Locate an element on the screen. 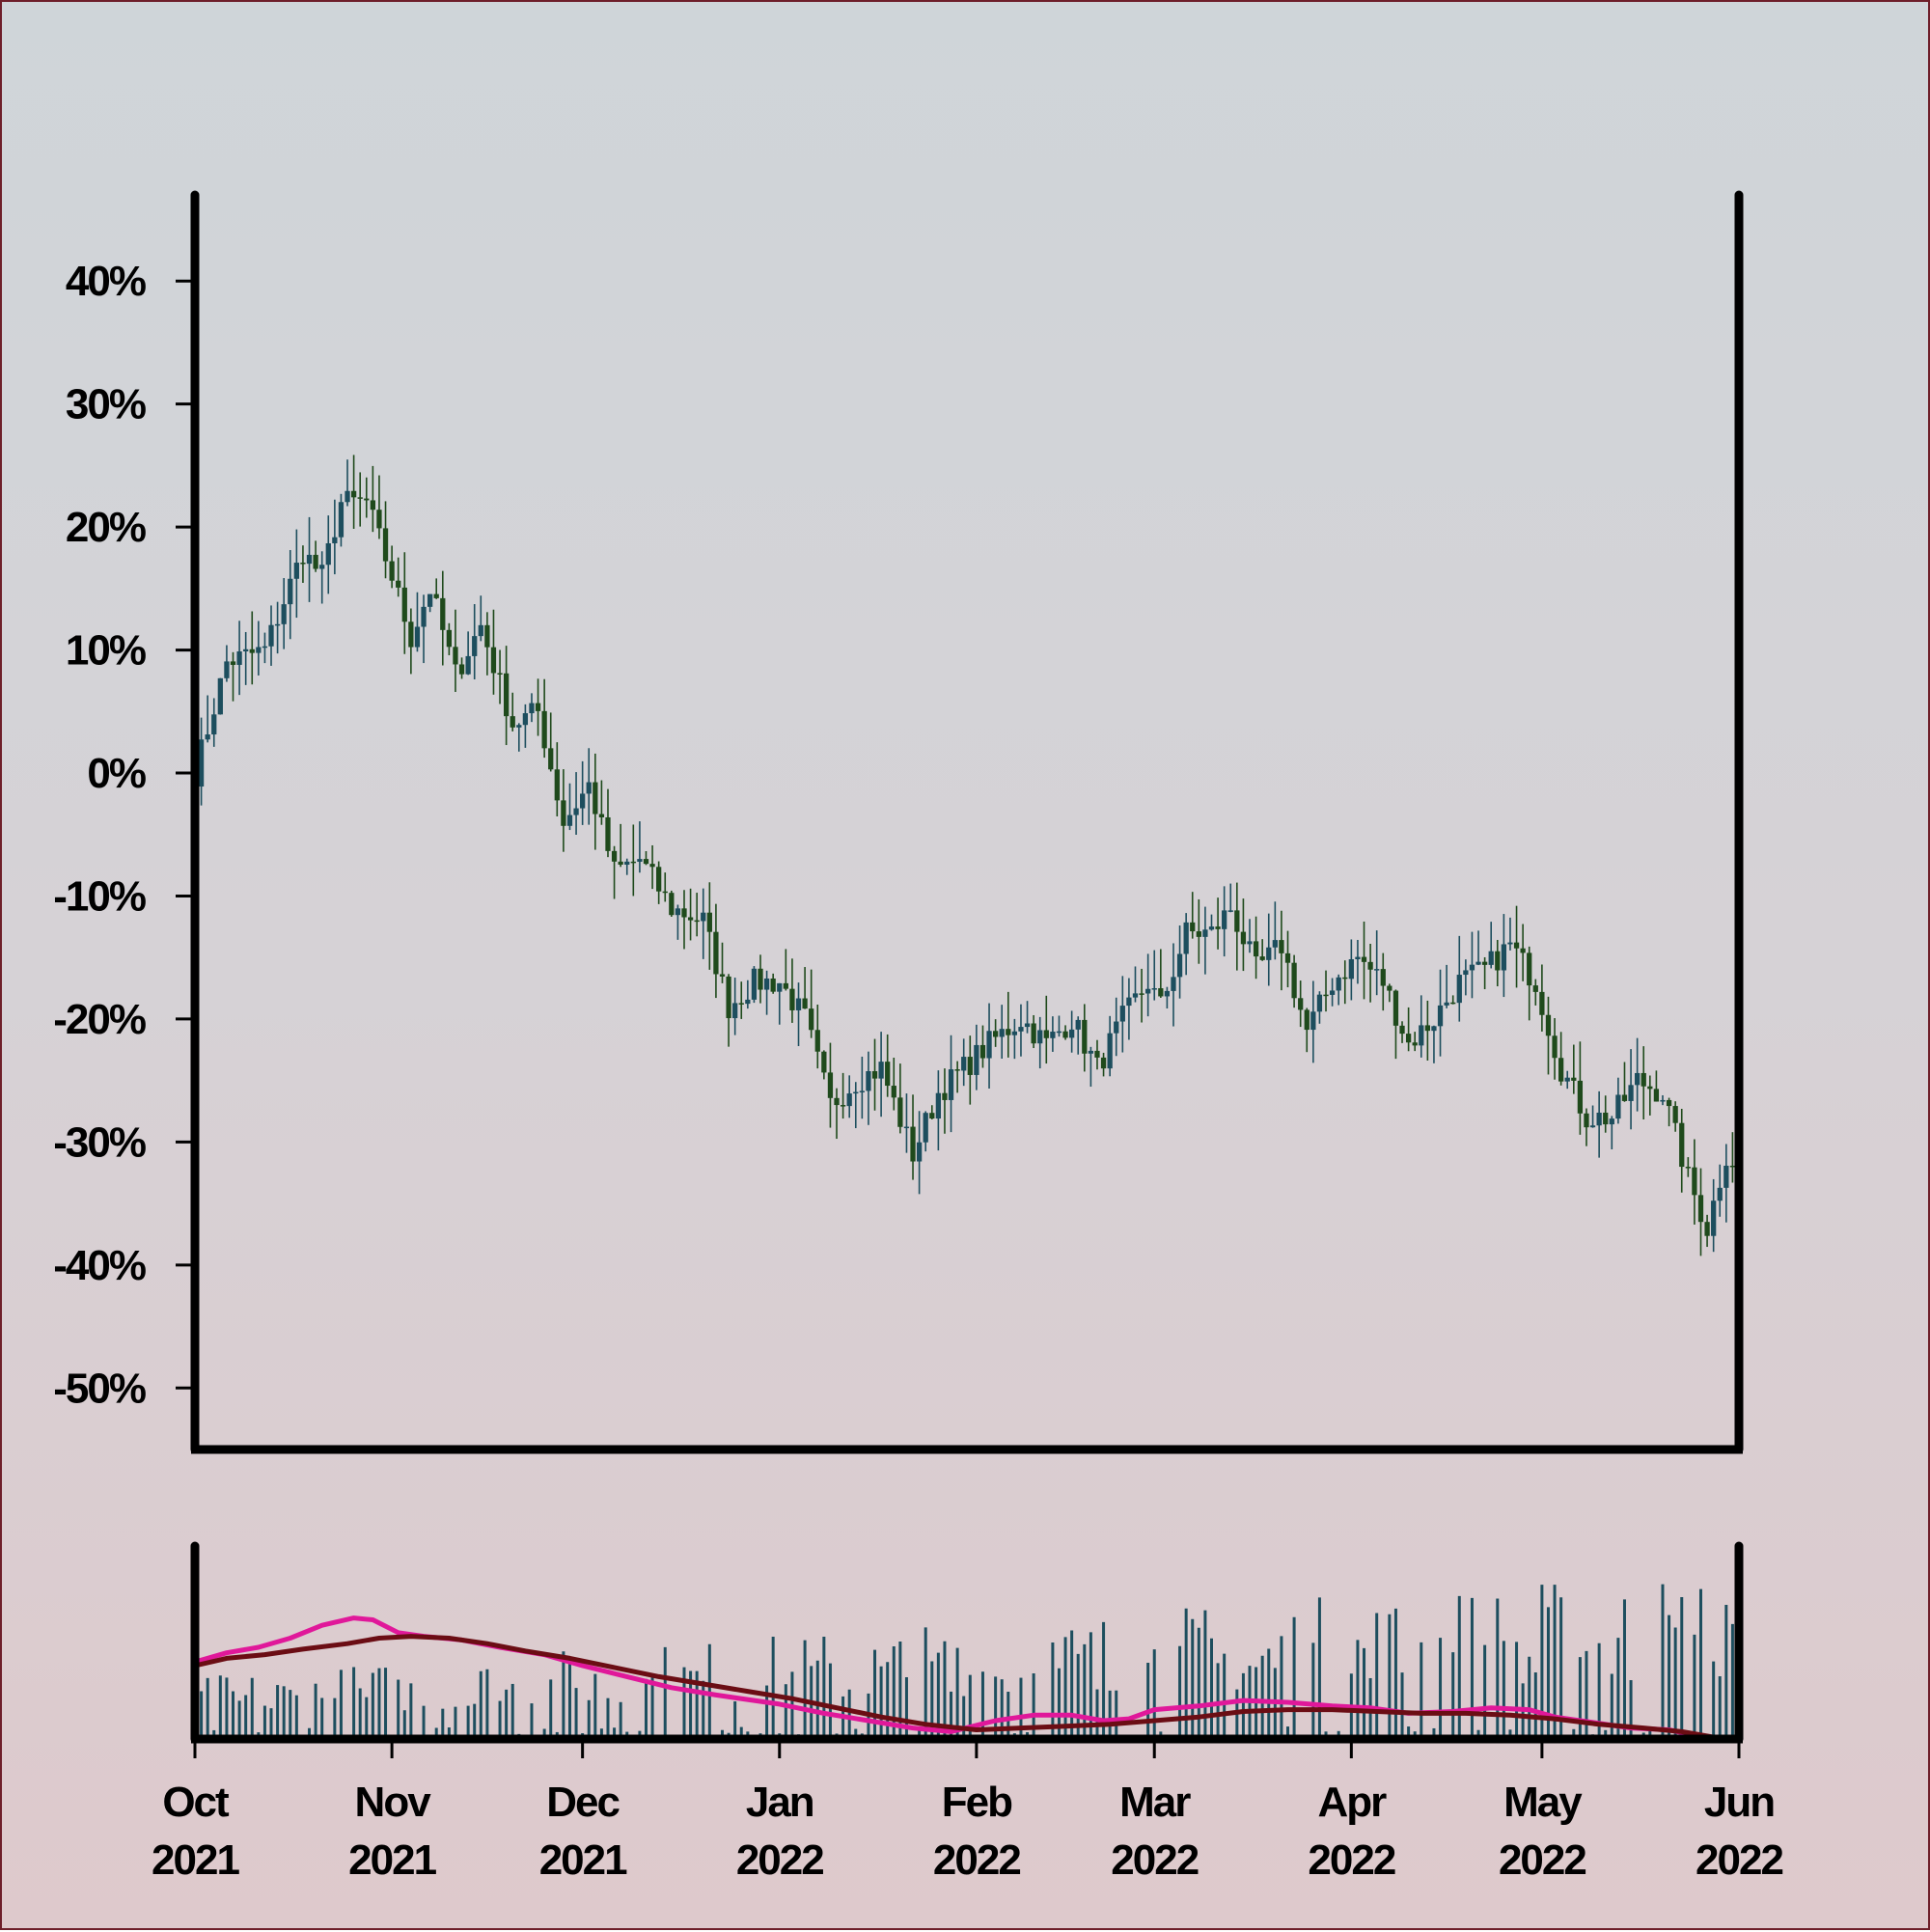 The height and width of the screenshot is (1932, 1930). volume-panel is located at coordinates (967, 1642).